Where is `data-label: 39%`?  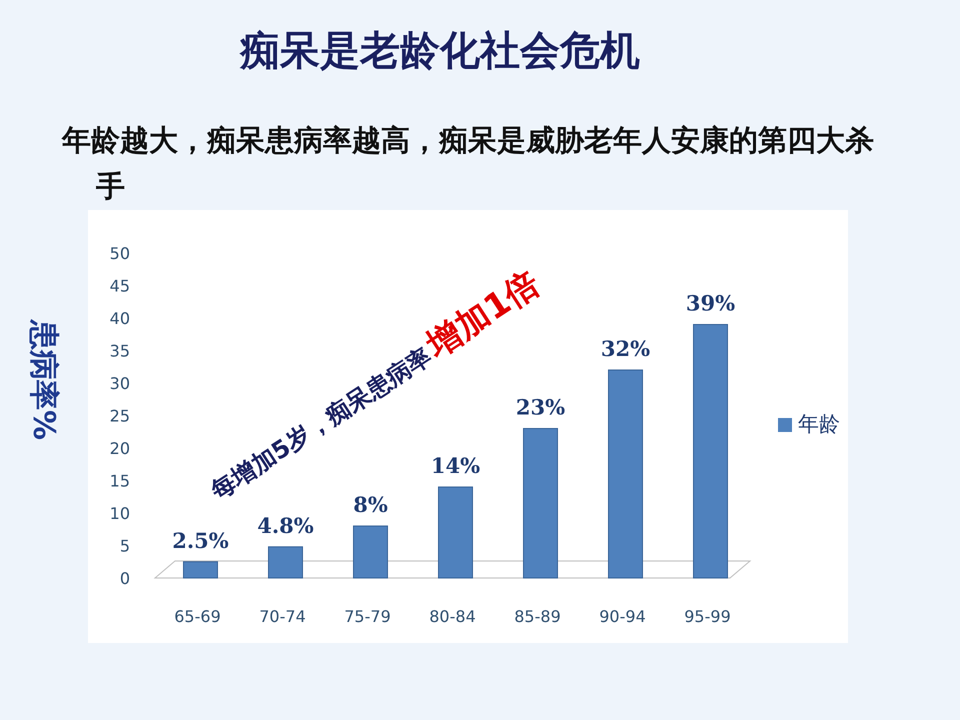
data-label: 39% is located at coordinates (711, 303).